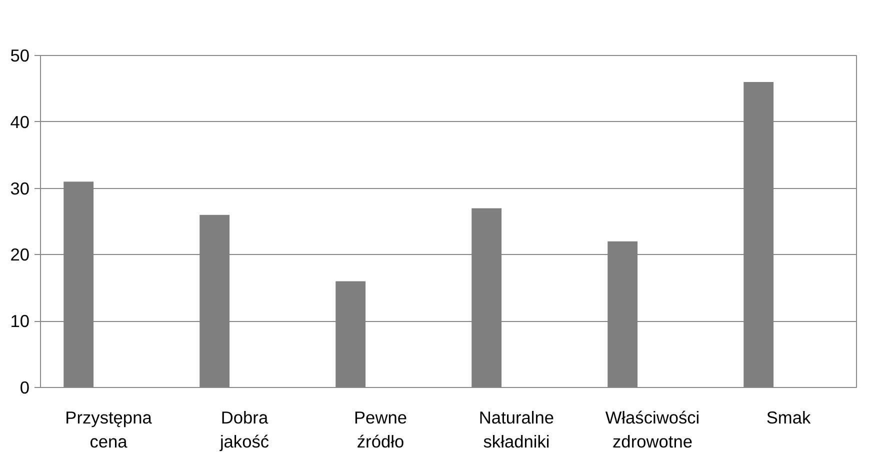 The image size is (888, 456). Describe the element at coordinates (516, 430) in the screenshot. I see `x-tick-label: Naturalne składniki` at that location.